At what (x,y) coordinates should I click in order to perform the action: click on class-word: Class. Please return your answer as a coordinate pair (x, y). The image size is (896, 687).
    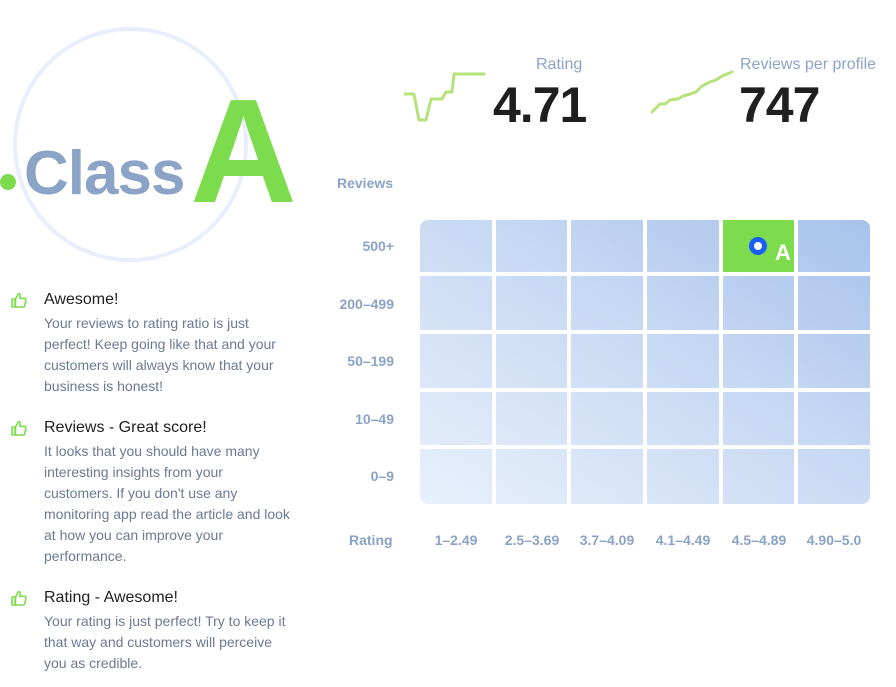
    Looking at the image, I should click on (104, 173).